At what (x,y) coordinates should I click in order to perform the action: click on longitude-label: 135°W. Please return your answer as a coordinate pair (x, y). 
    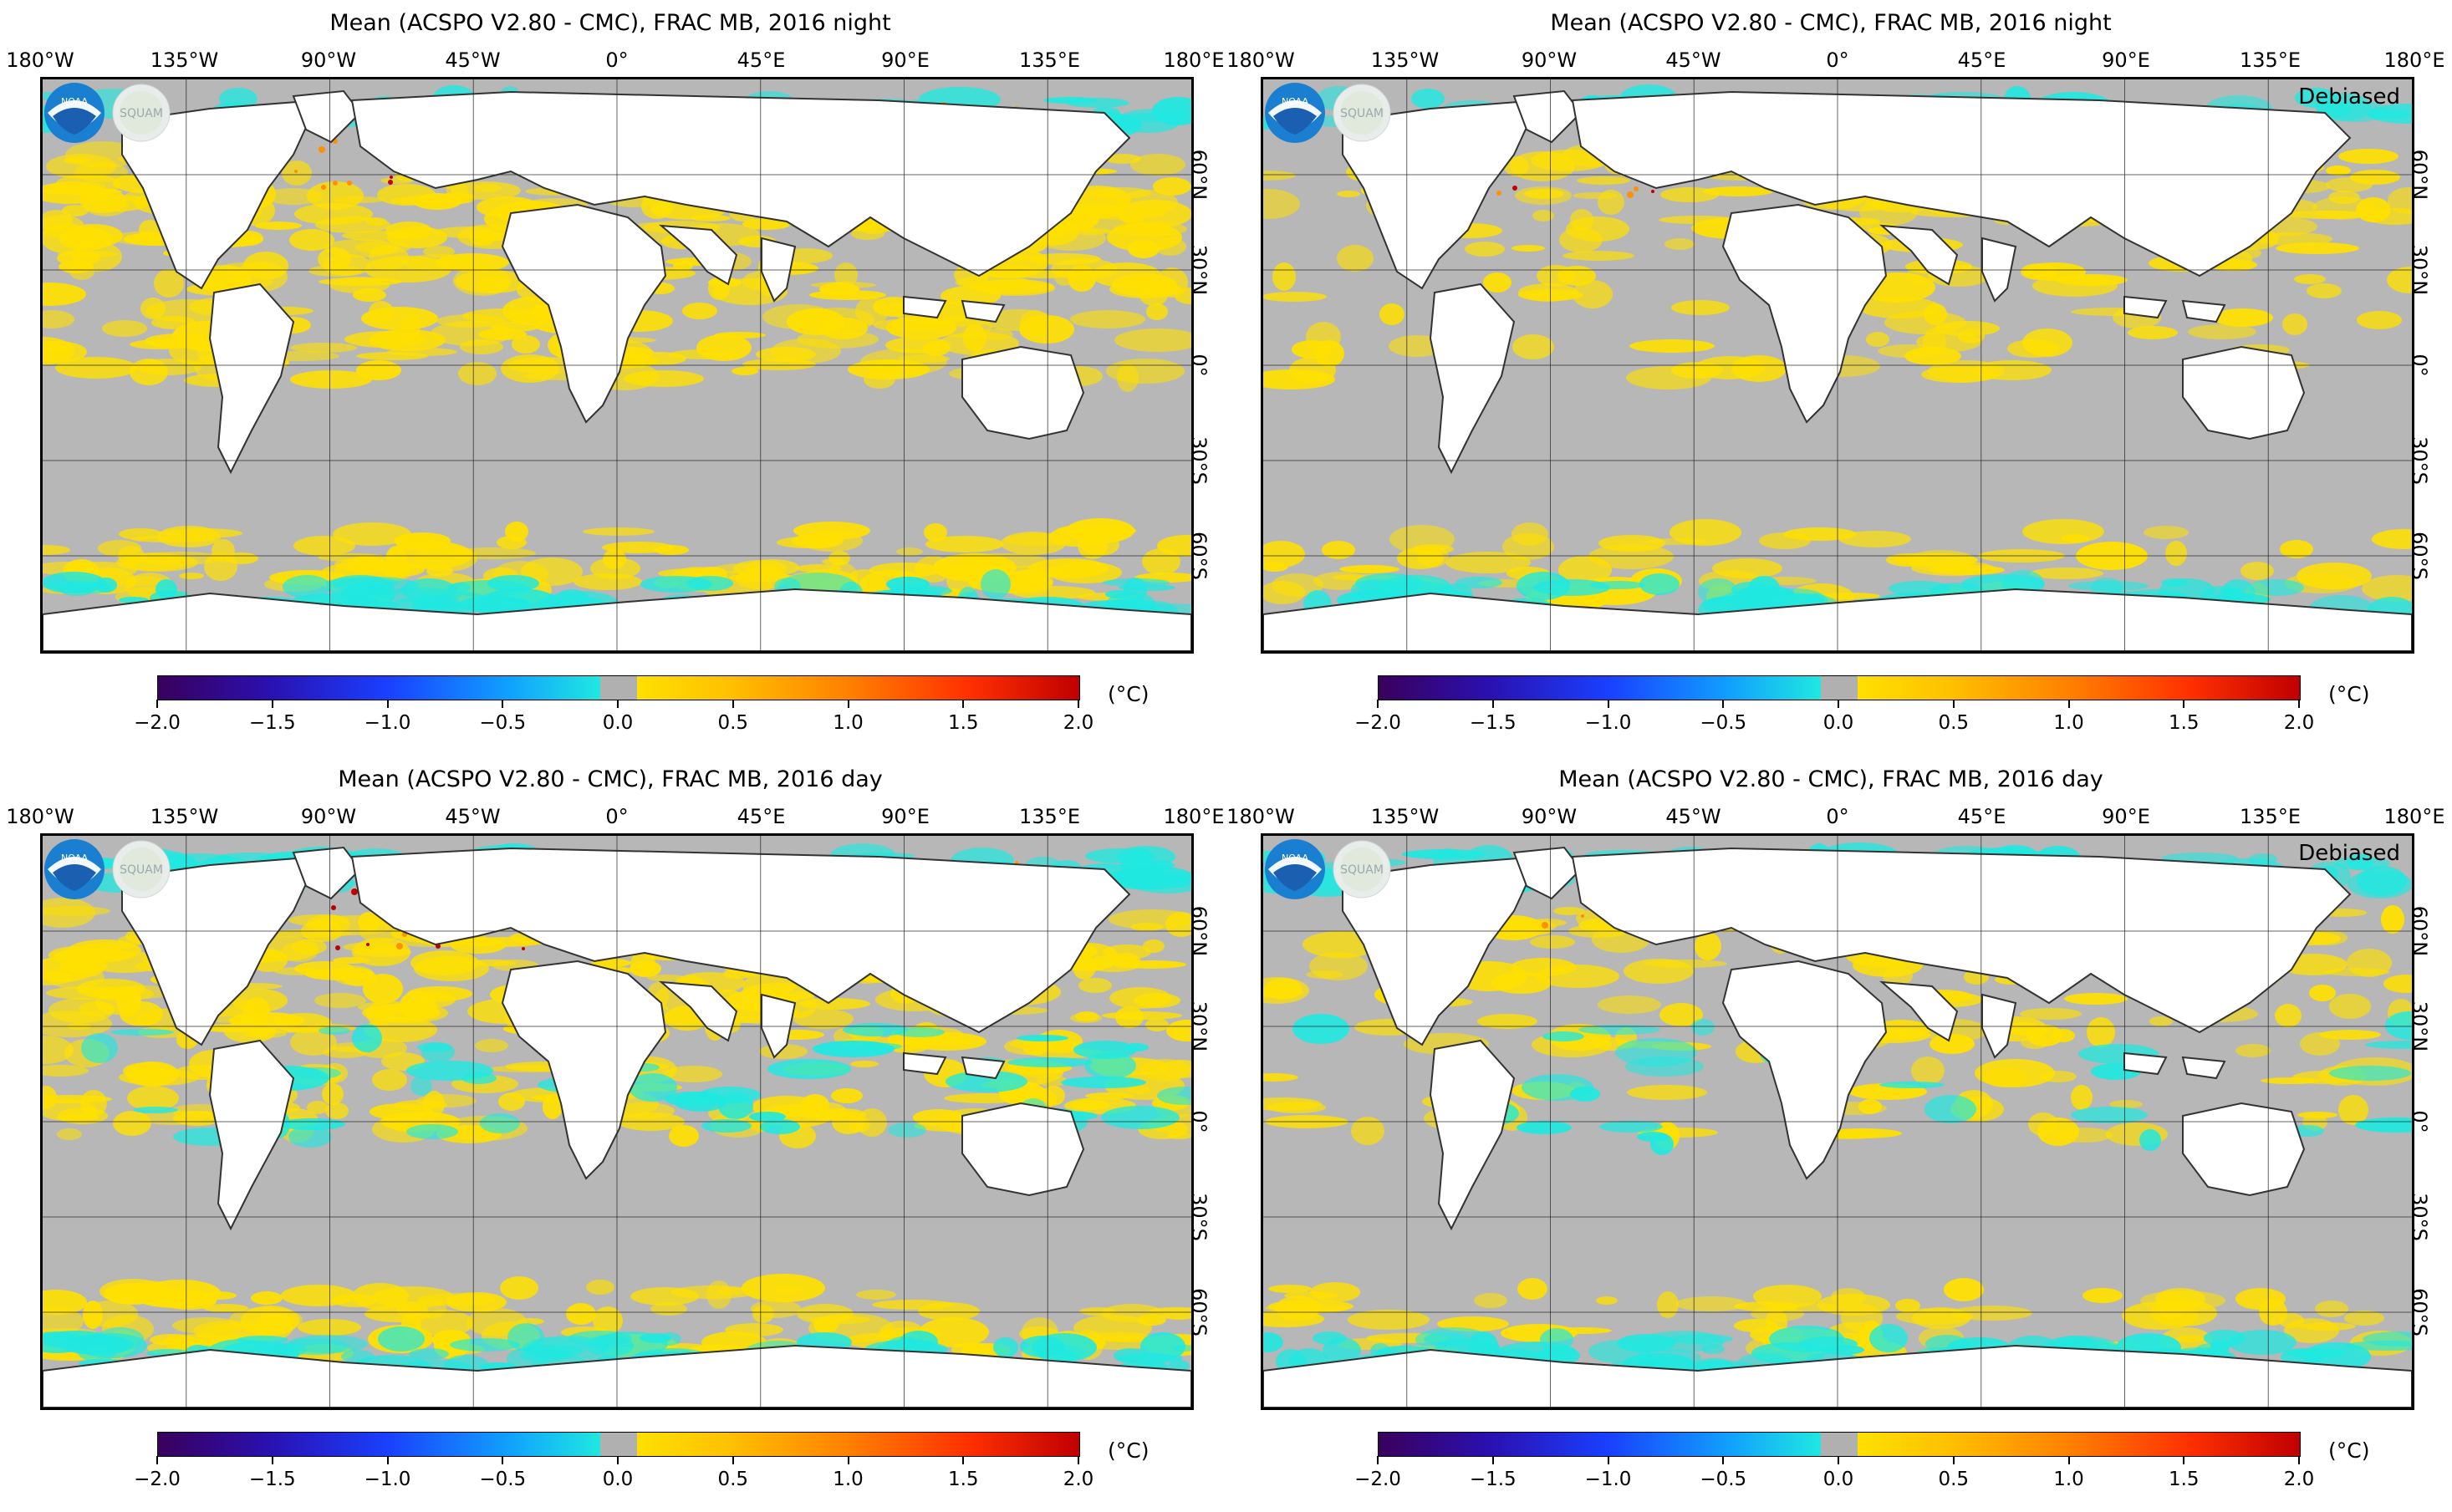
    Looking at the image, I should click on (184, 816).